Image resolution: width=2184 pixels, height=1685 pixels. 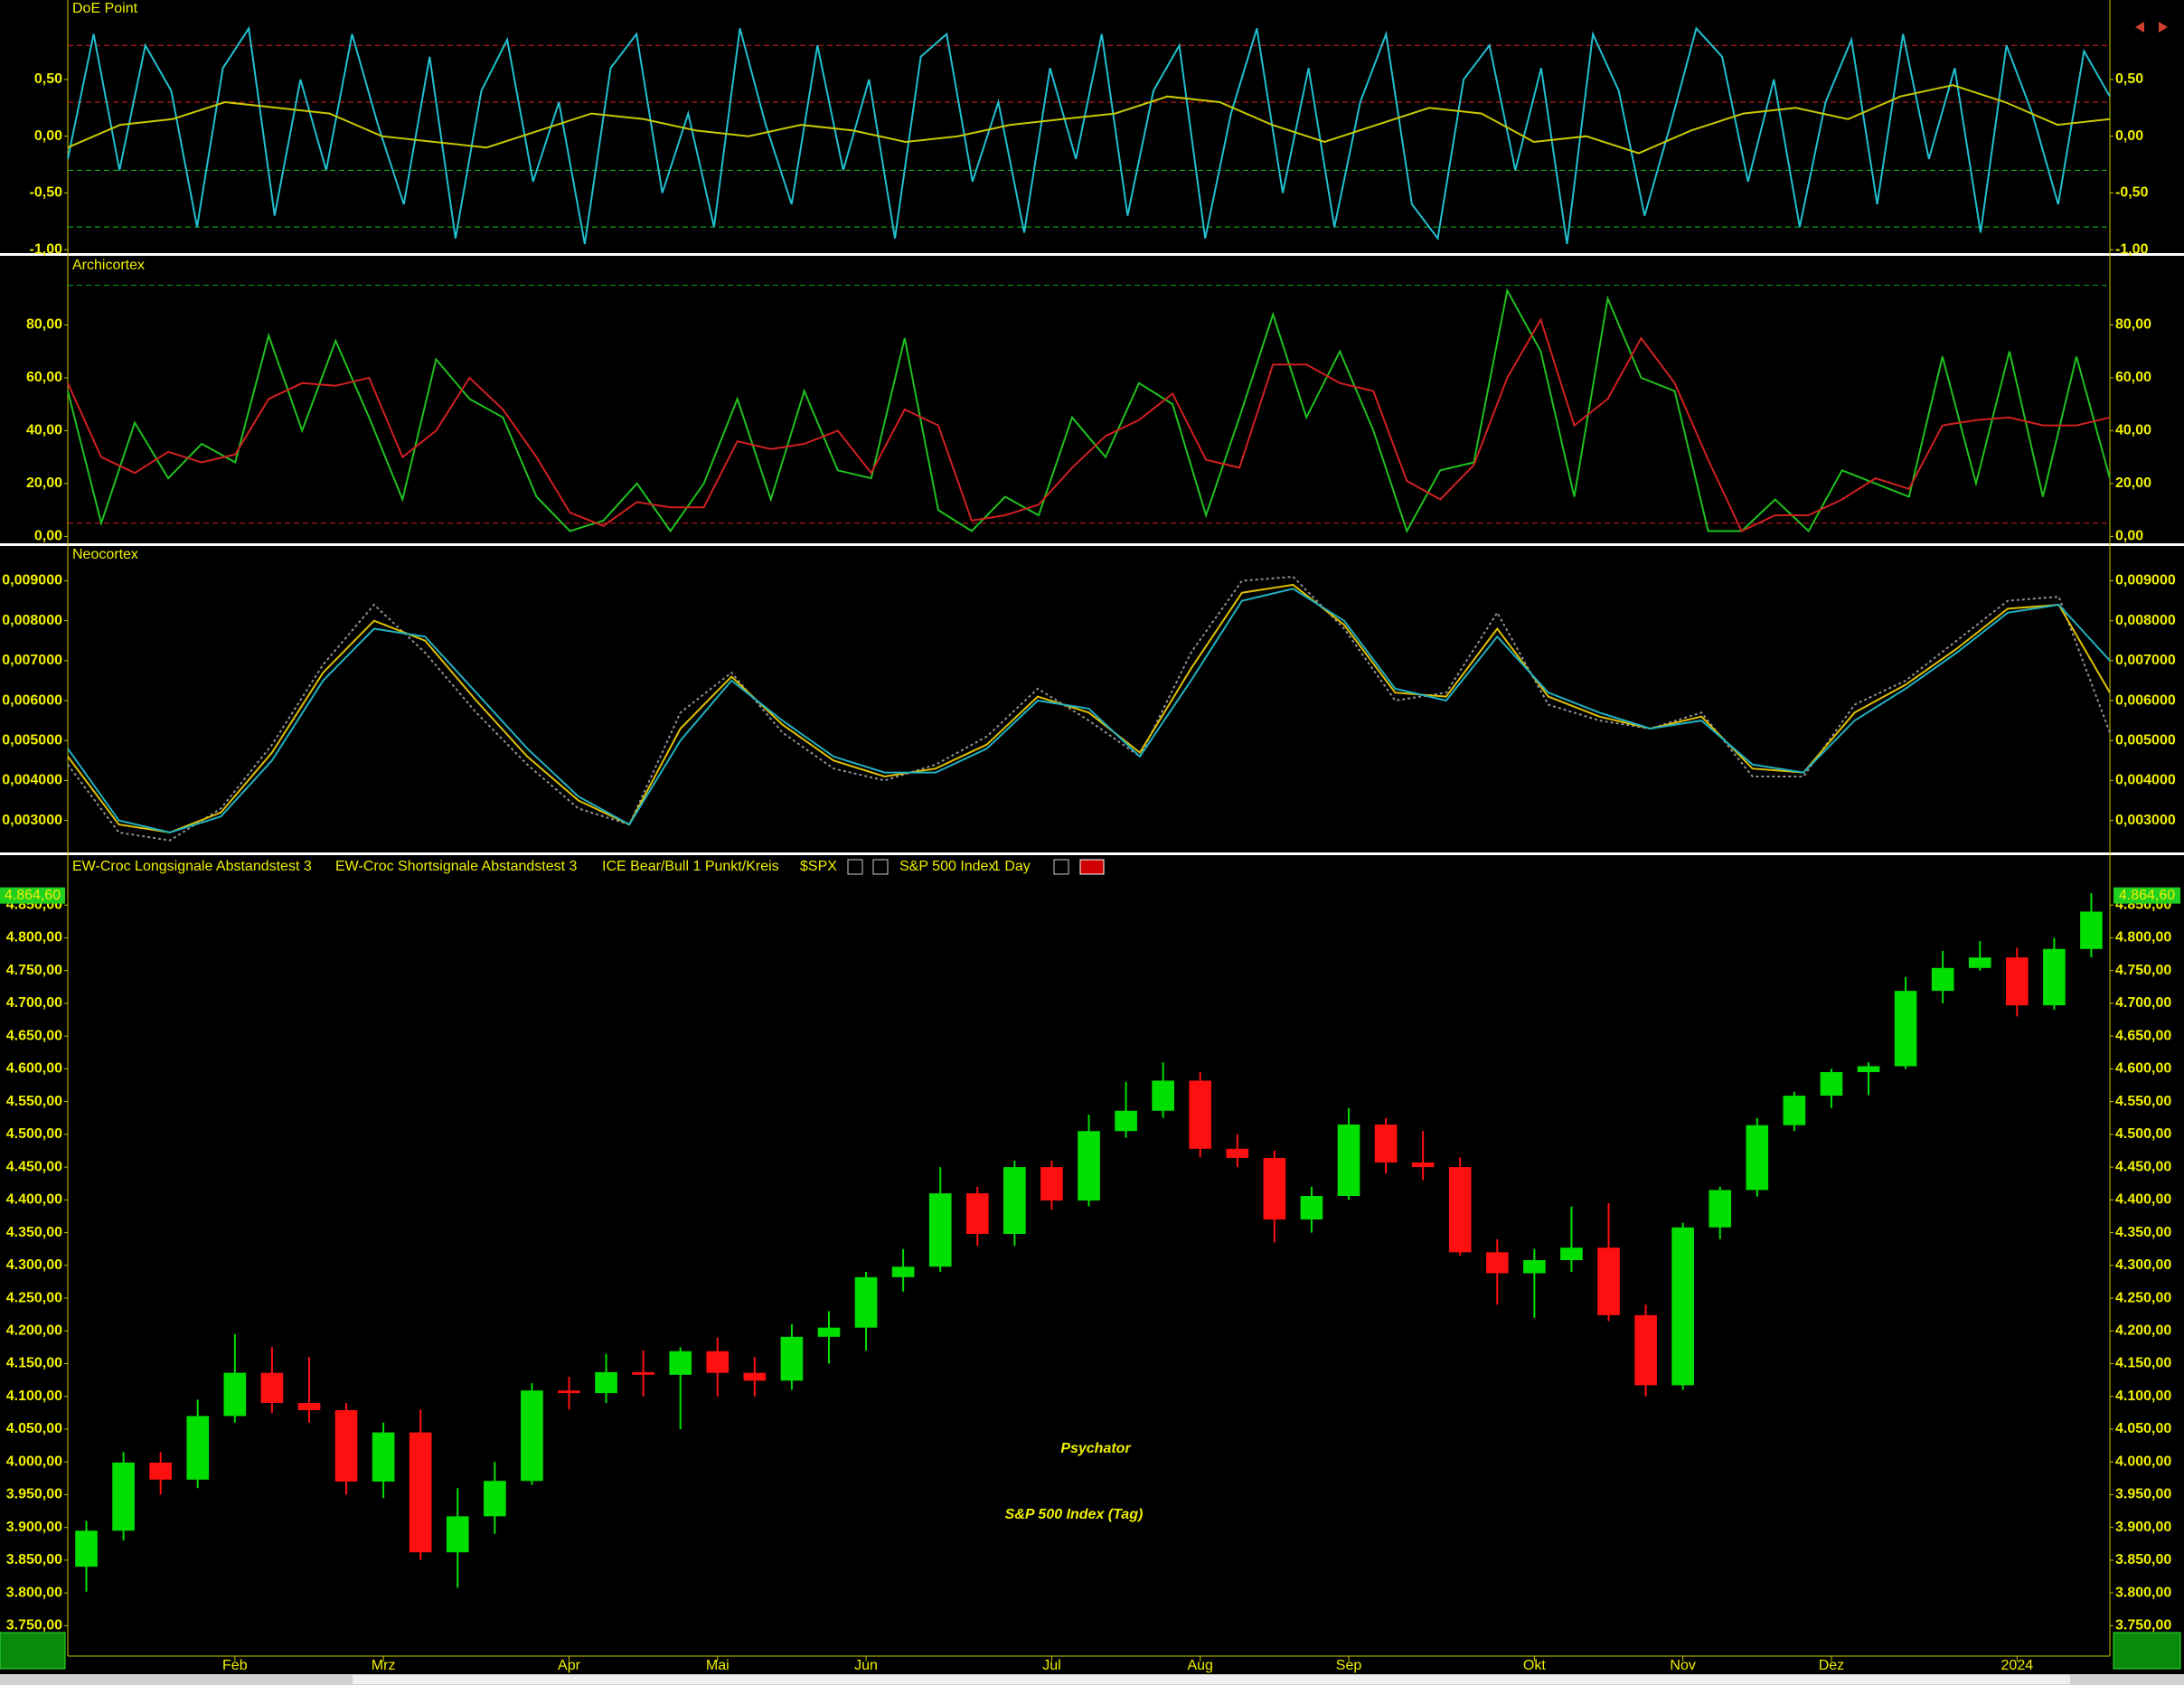 I want to click on x-tick-label: Aug, so click(x=1199, y=1666).